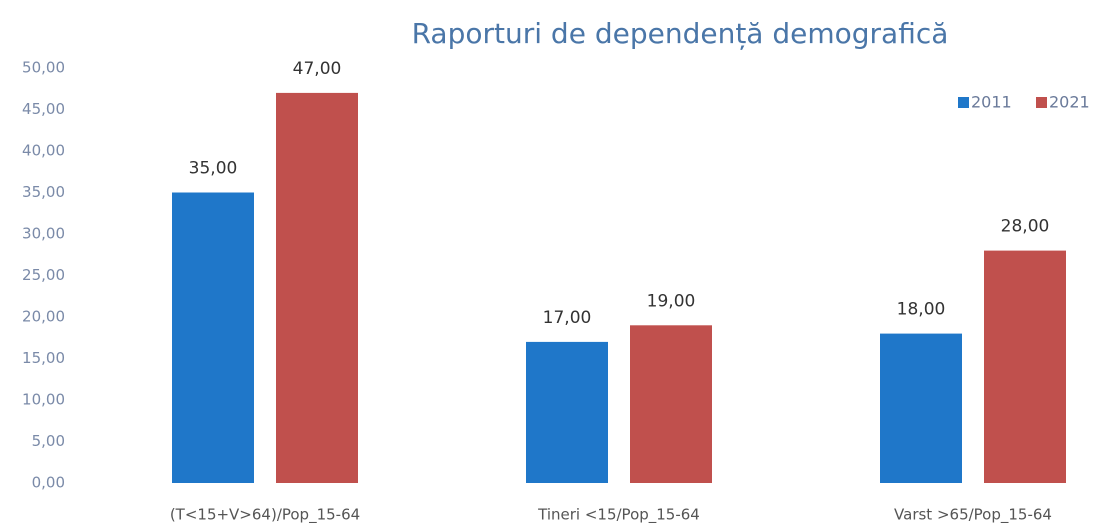 This screenshot has height=530, width=1113. Describe the element at coordinates (618, 515) in the screenshot. I see `x-tick-label: Tineri <15/Pop_15-64` at that location.